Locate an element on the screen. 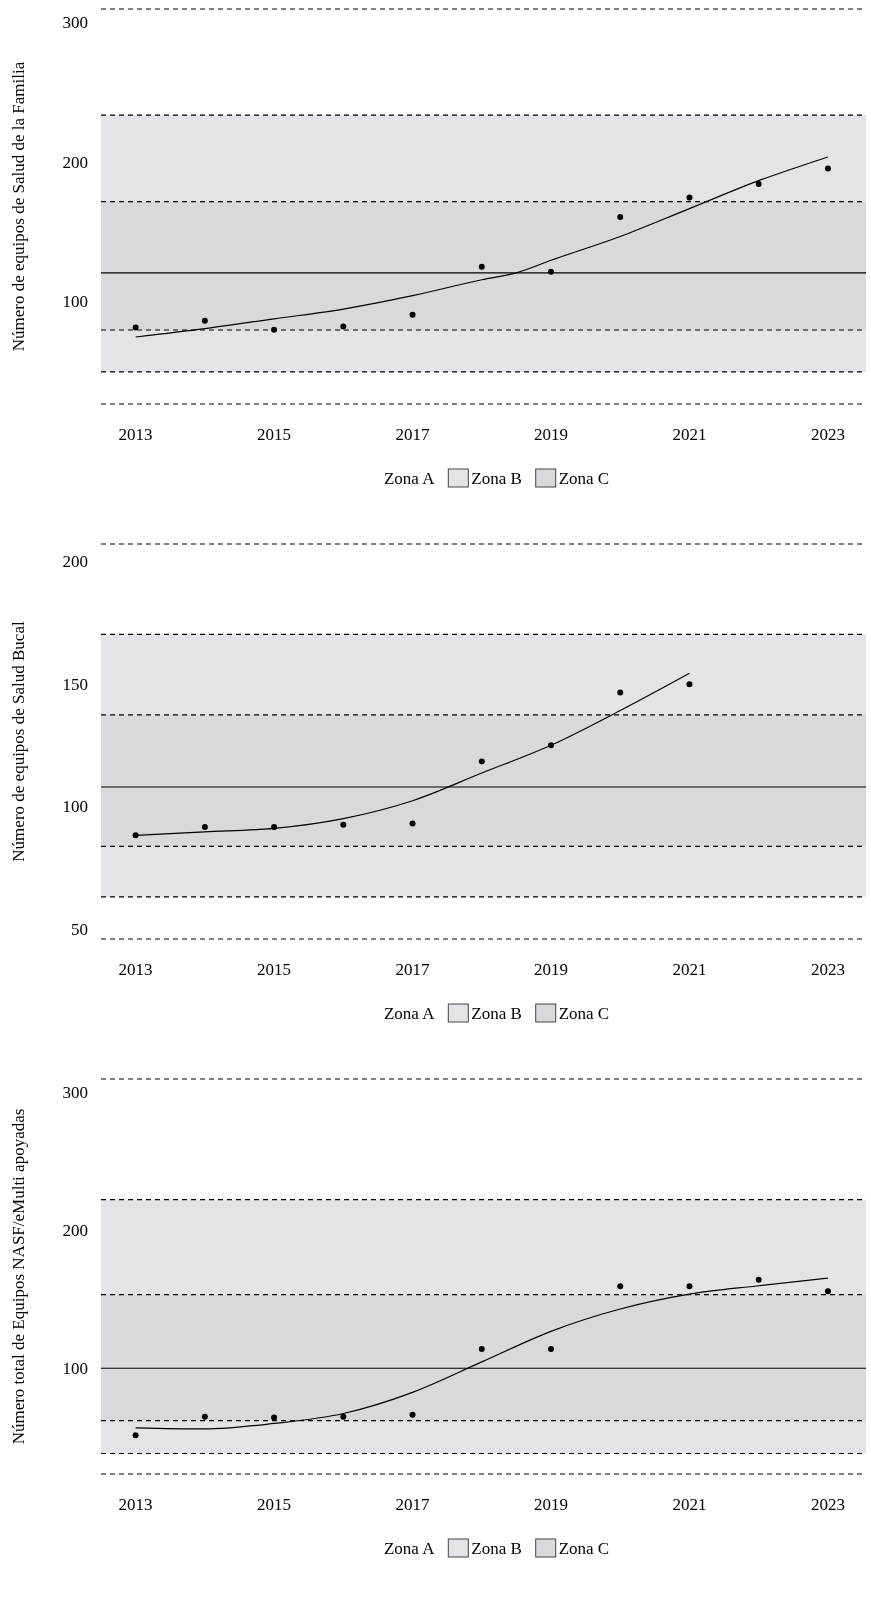  y-axis-title: Número total de Equipos NASF/eMulti apoyadas is located at coordinates (18, 1276).